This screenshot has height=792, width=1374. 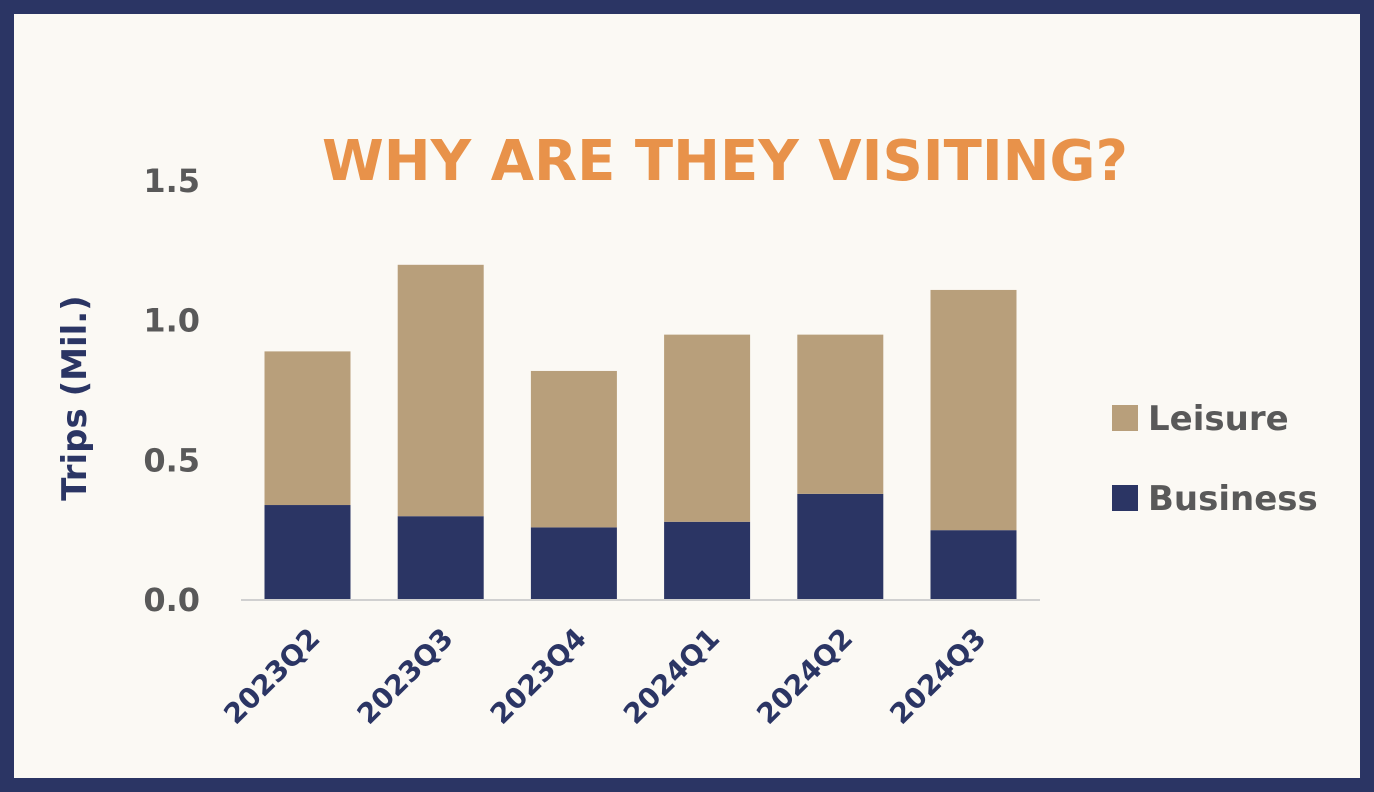 What do you see at coordinates (840, 414) in the screenshot?
I see `bar-leisure-2024q2` at bounding box center [840, 414].